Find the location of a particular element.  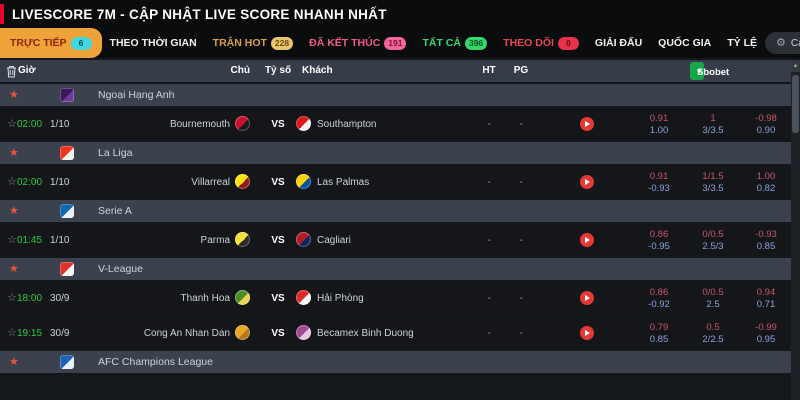

nav-tab-ty-le: TỶ LỆ is located at coordinates (742, 43).